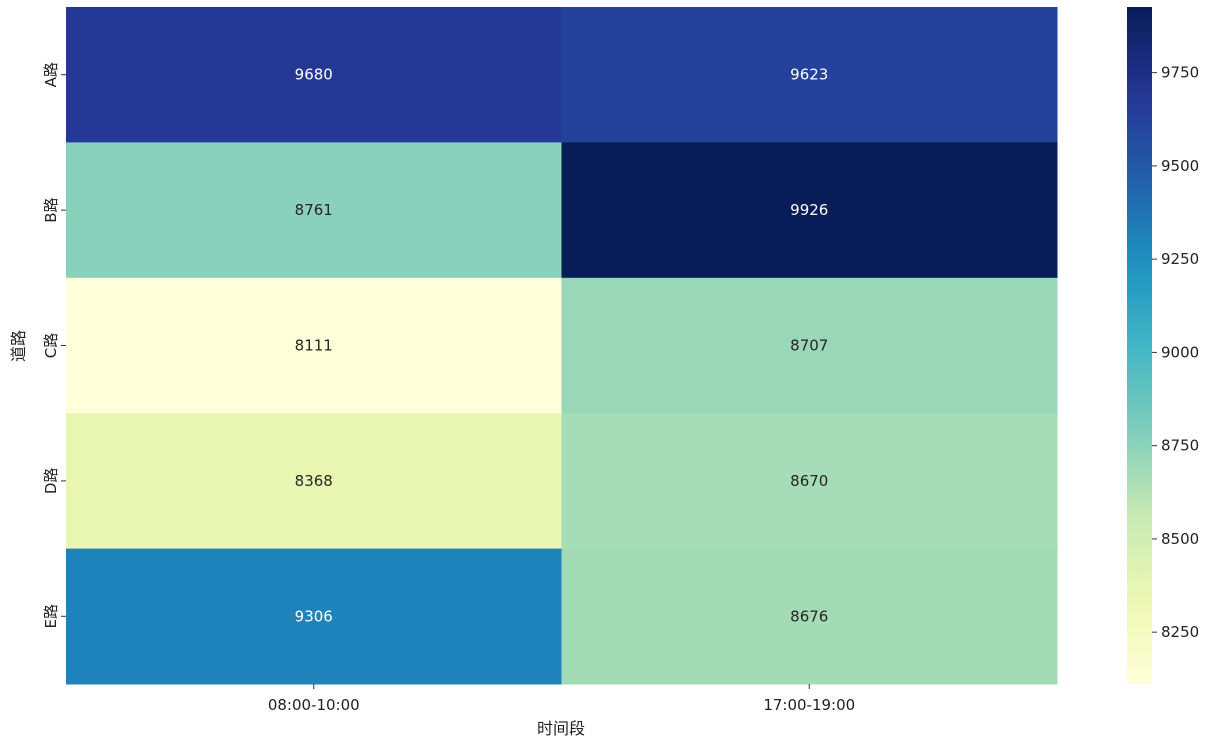 This screenshot has width=1210, height=744. I want to click on x-axis: 08:00-10:00 17:00-19:00, so click(561, 699).